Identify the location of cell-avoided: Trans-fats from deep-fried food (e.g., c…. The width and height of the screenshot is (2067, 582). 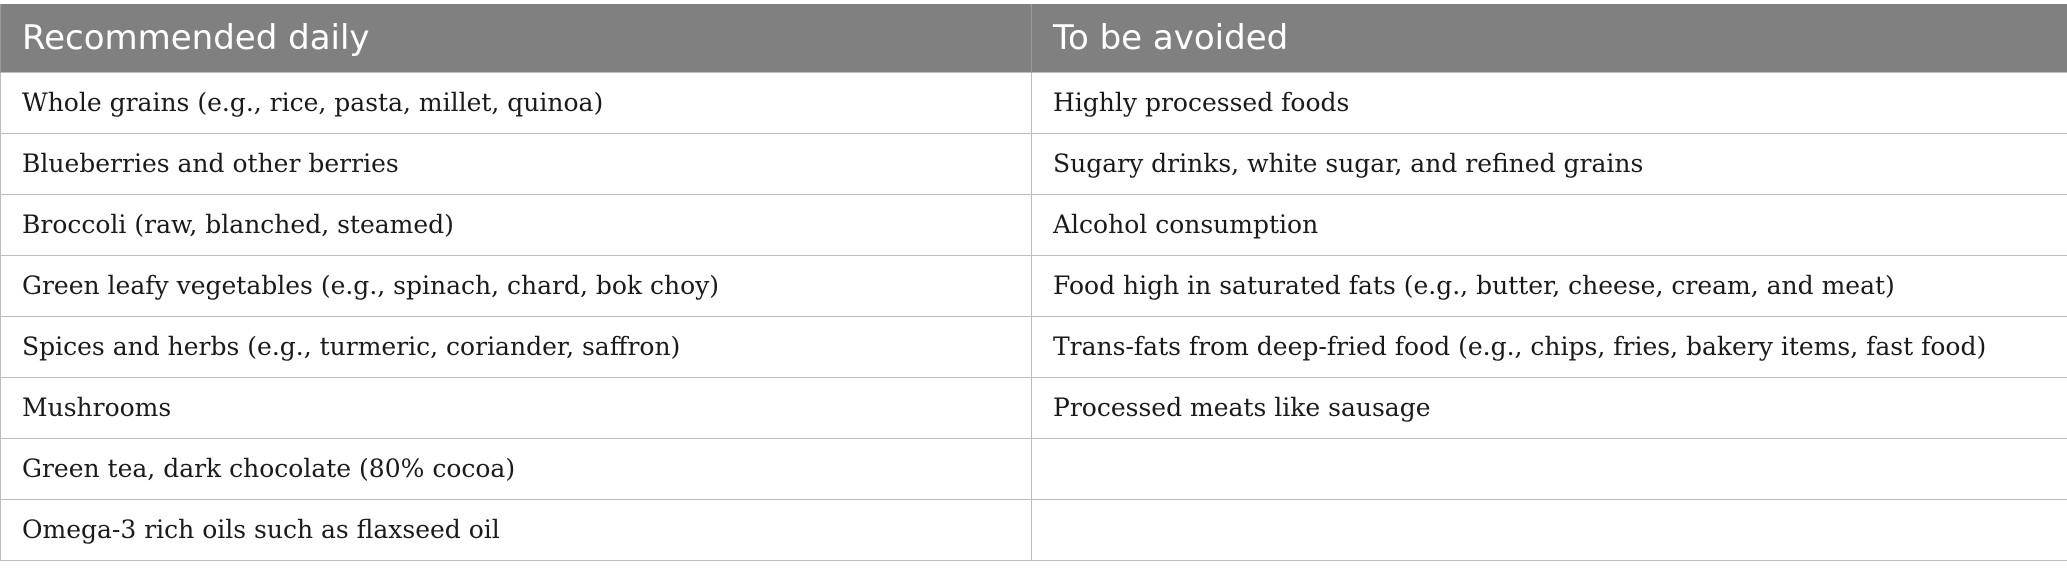
(1549, 346).